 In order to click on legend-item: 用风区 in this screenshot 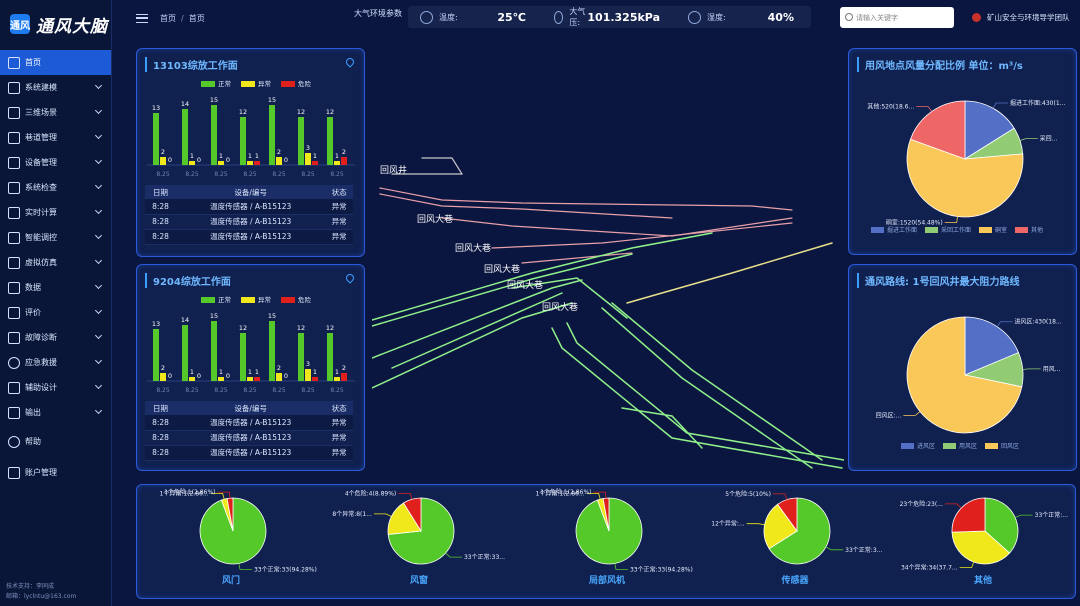, I will do `click(960, 445)`.